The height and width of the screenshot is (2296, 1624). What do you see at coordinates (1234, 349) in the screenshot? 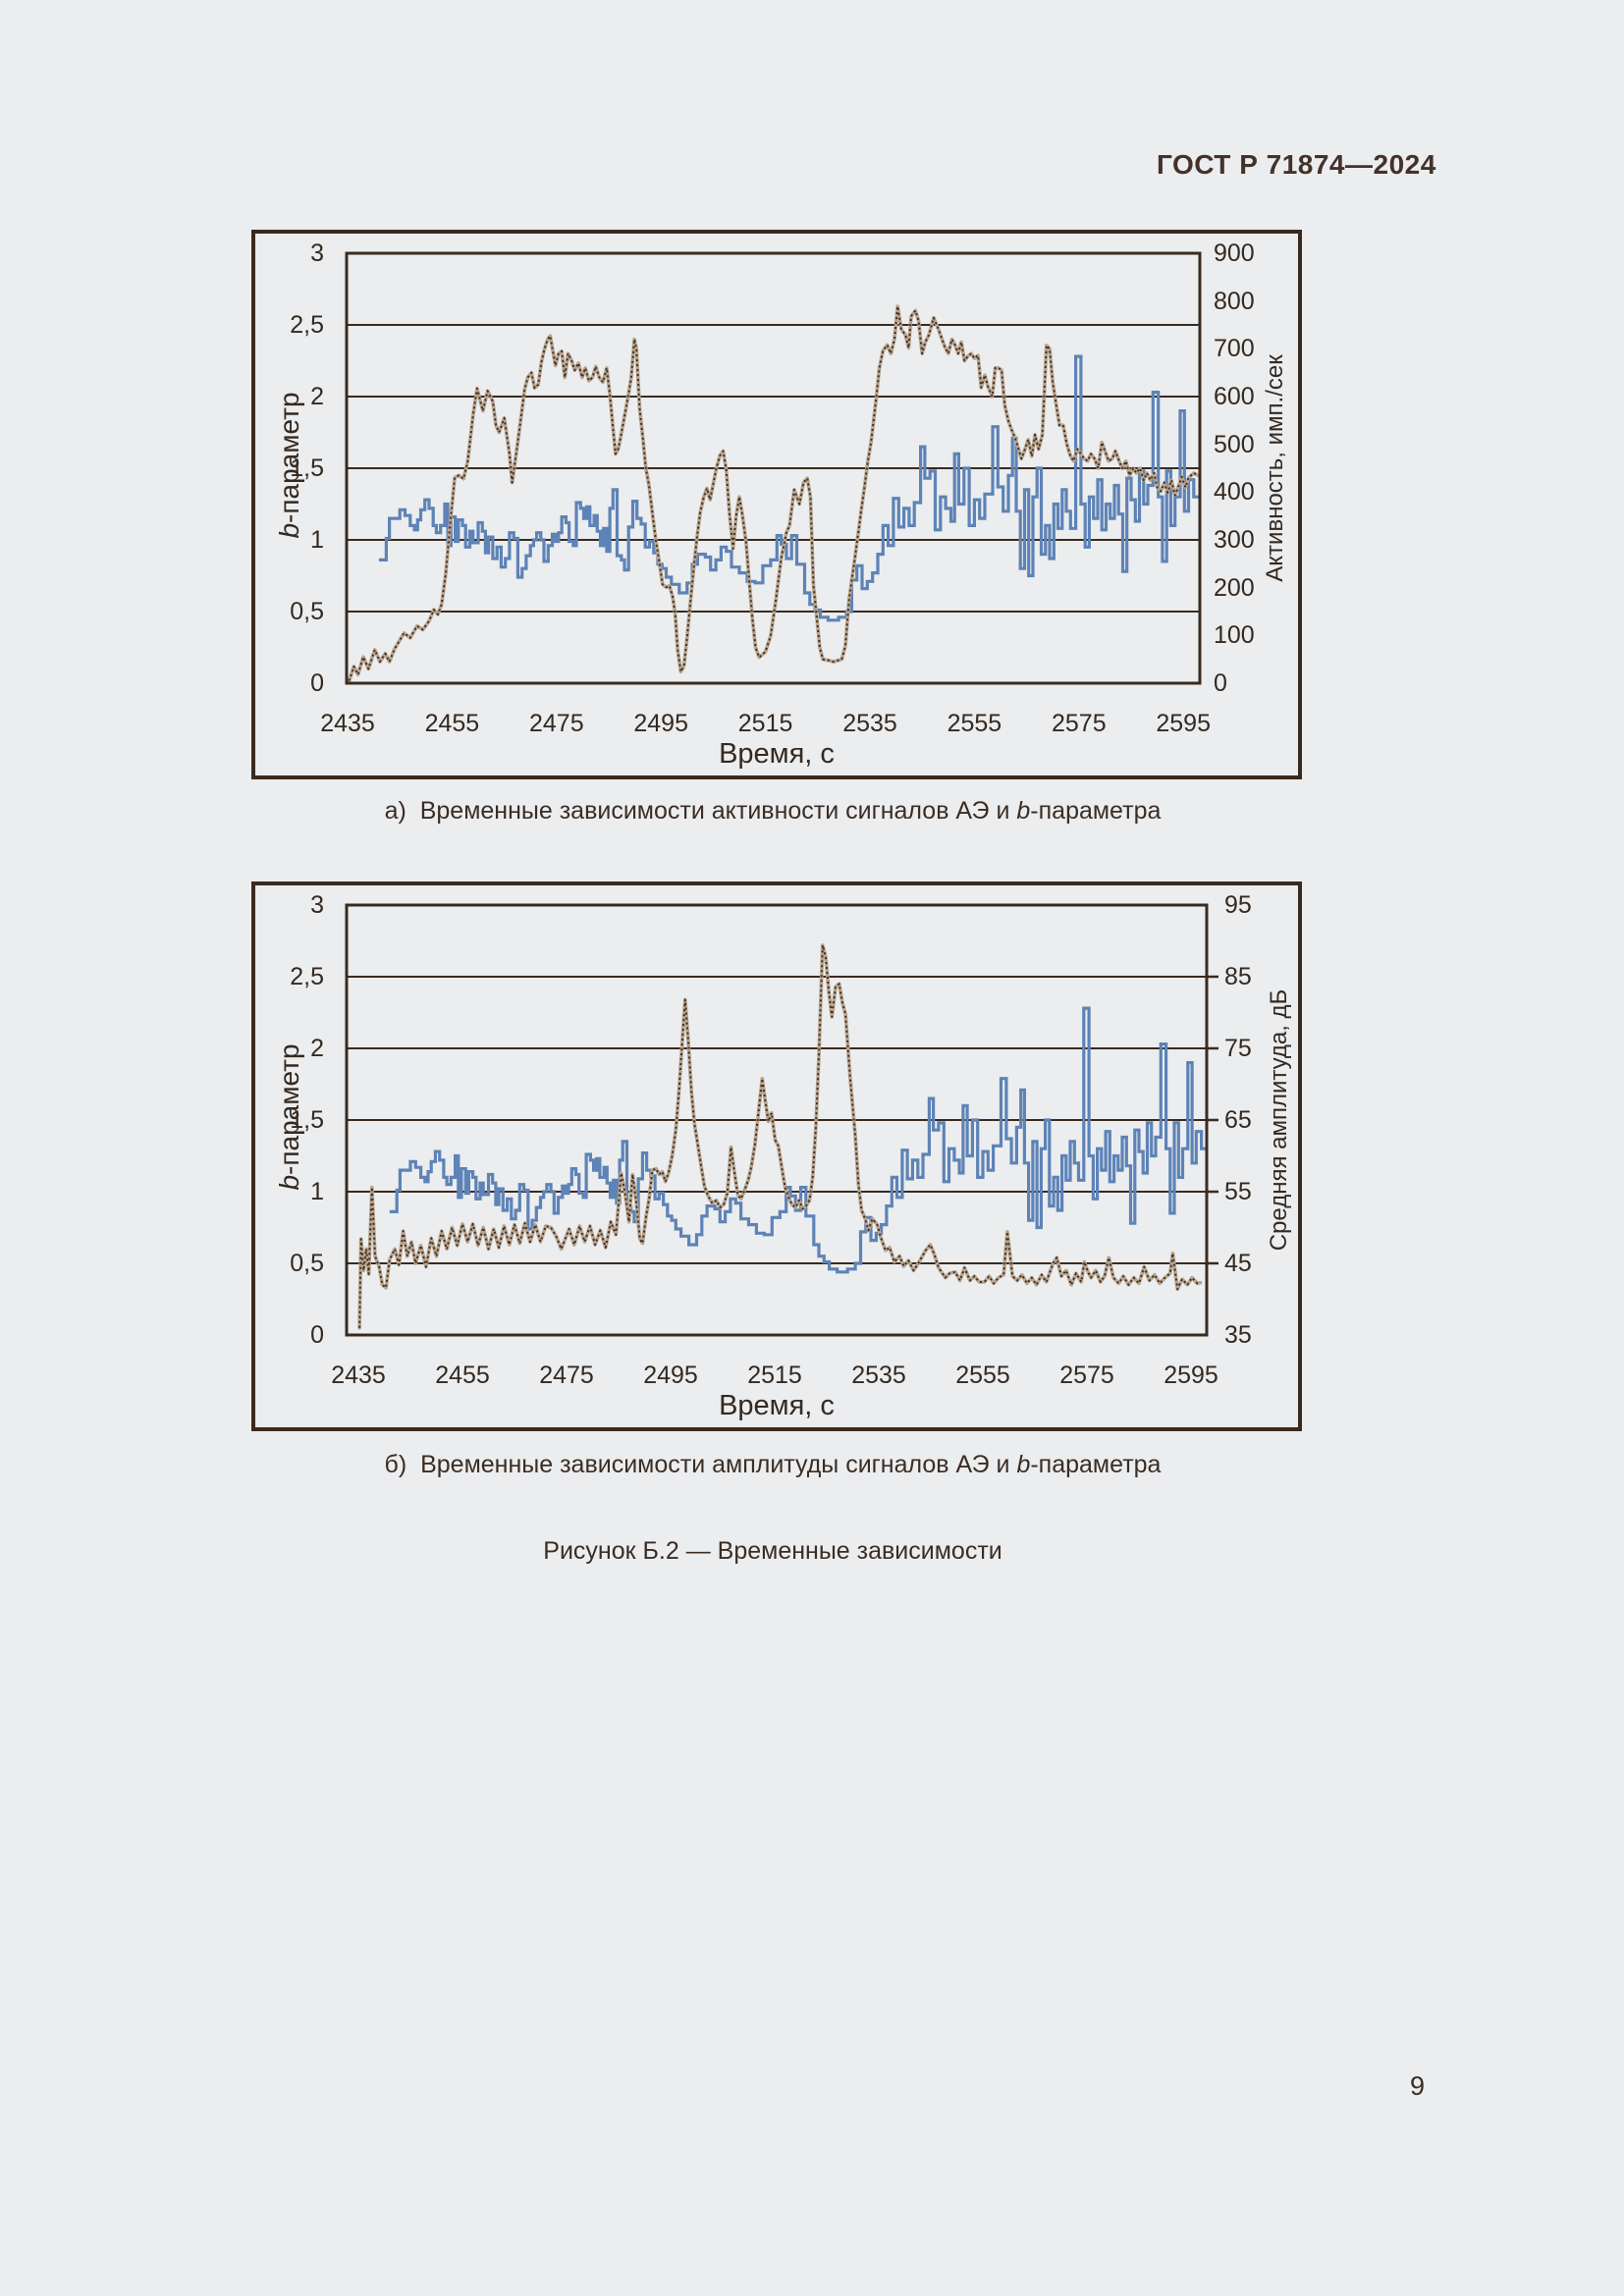
I see `right-axis-tick-label: 700` at bounding box center [1234, 349].